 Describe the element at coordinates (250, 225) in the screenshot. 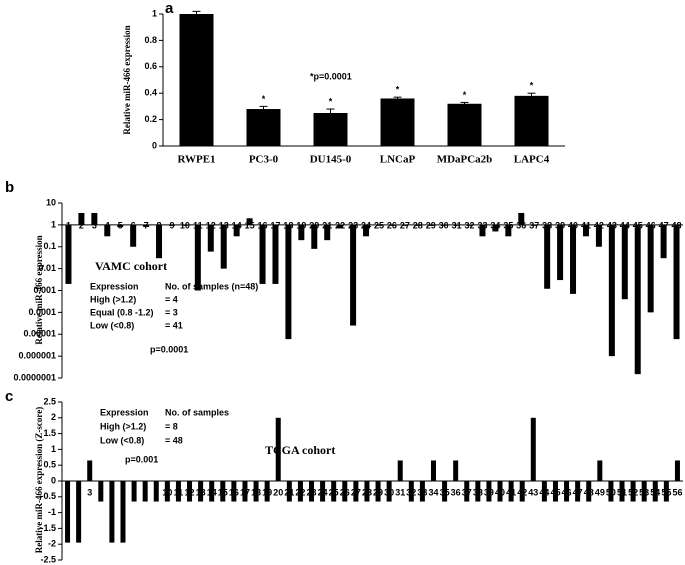

I see `x-tick-label: 15` at that location.